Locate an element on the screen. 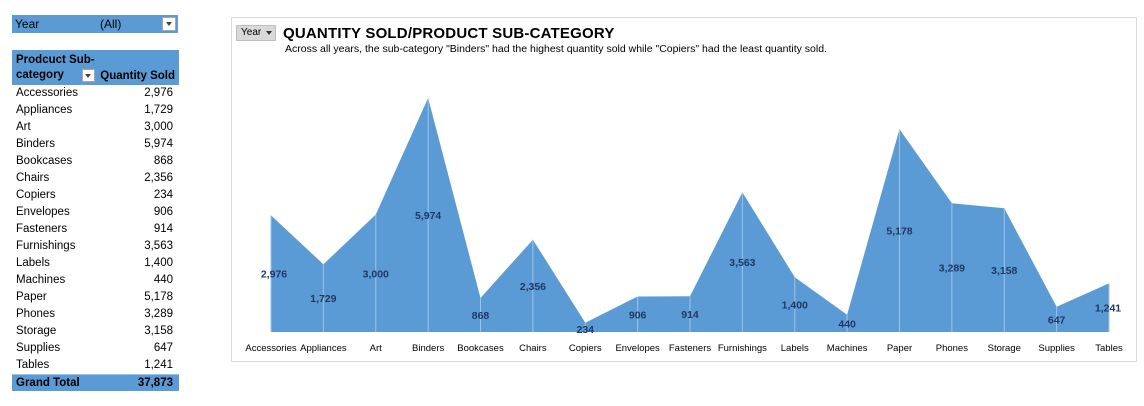 The width and height of the screenshot is (1144, 406). pivot-row-header: Prodcuct Sub-category is located at coordinates (55, 67).